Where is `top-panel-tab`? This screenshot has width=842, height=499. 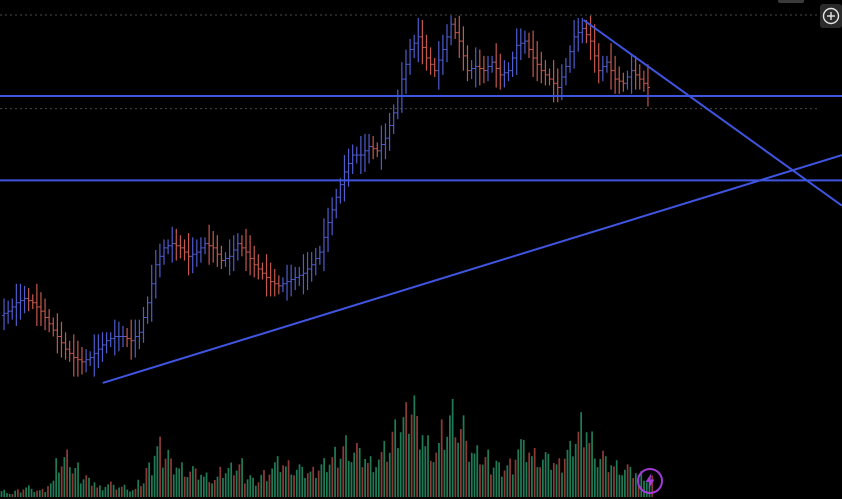
top-panel-tab is located at coordinates (791, 1).